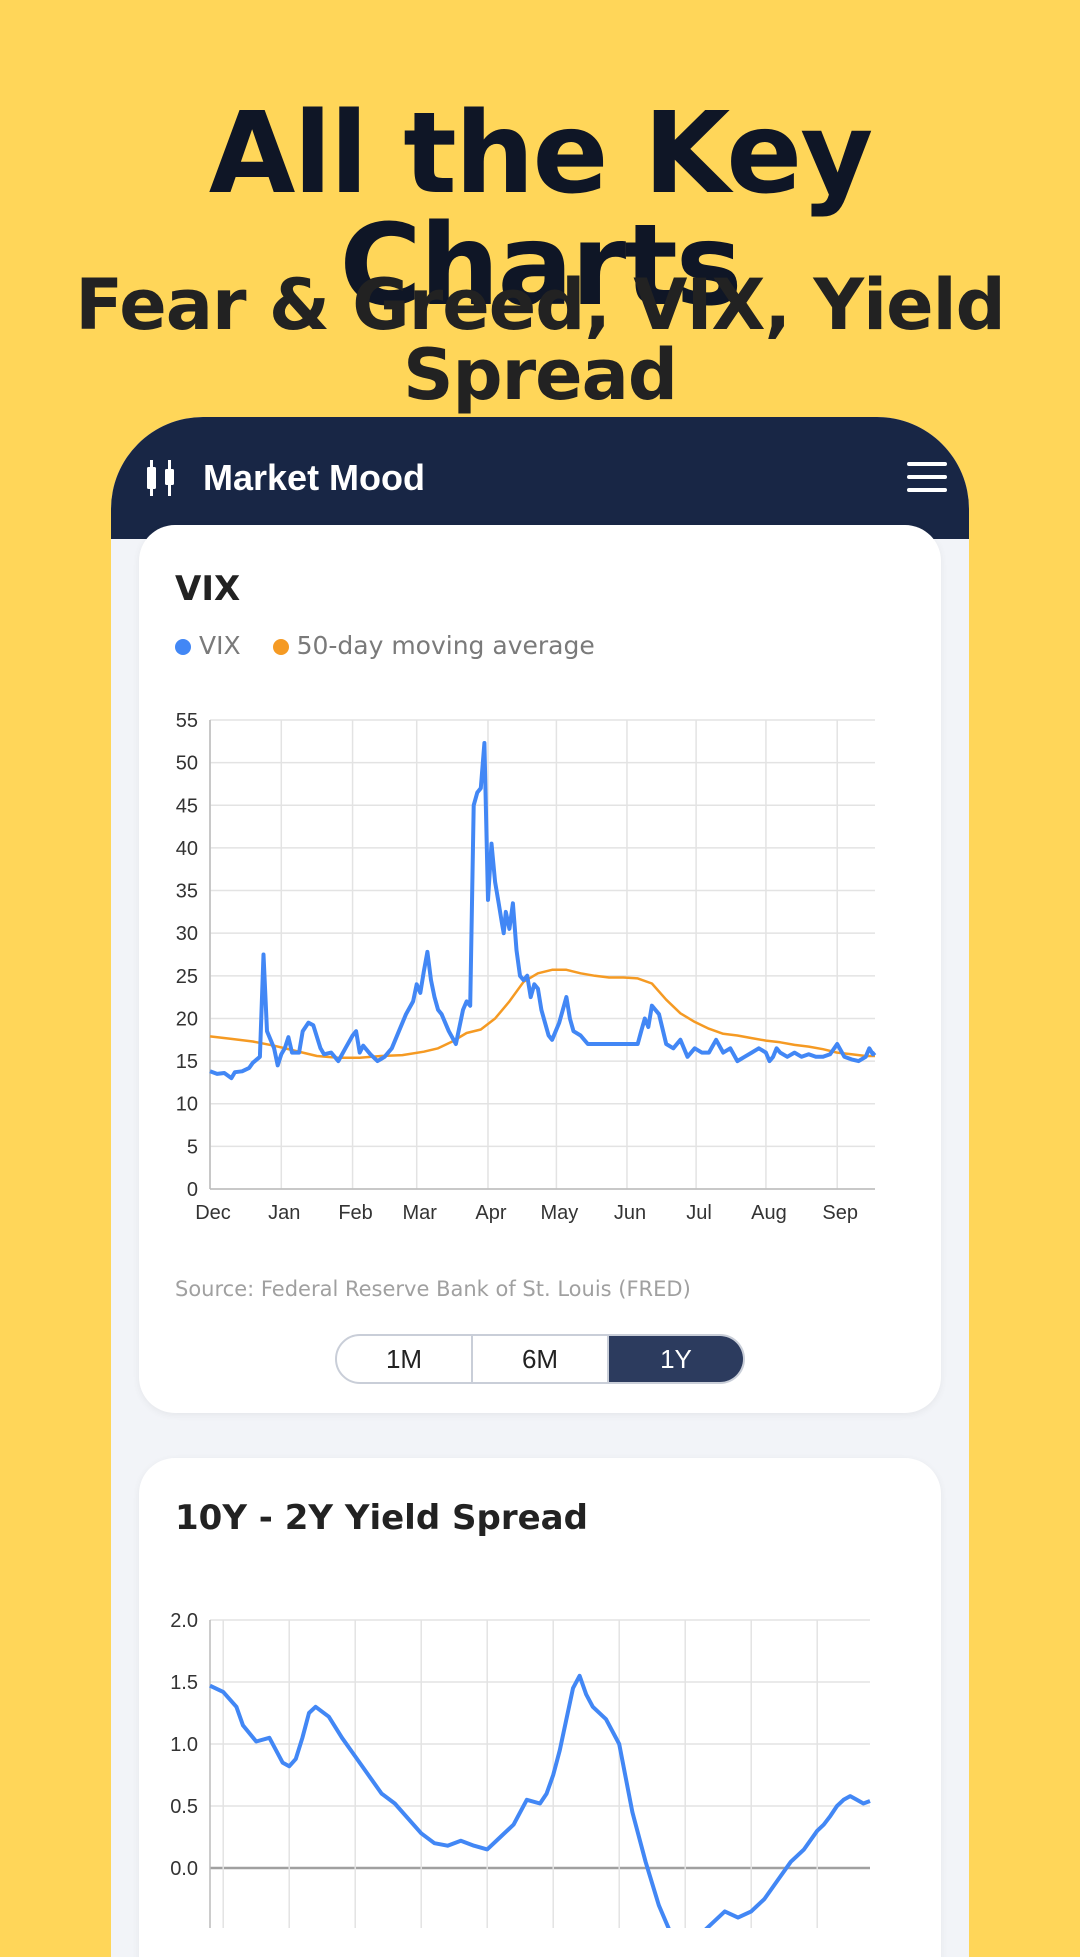 This screenshot has height=1957, width=1080. I want to click on x-tick-label: Apr, so click(490, 1213).